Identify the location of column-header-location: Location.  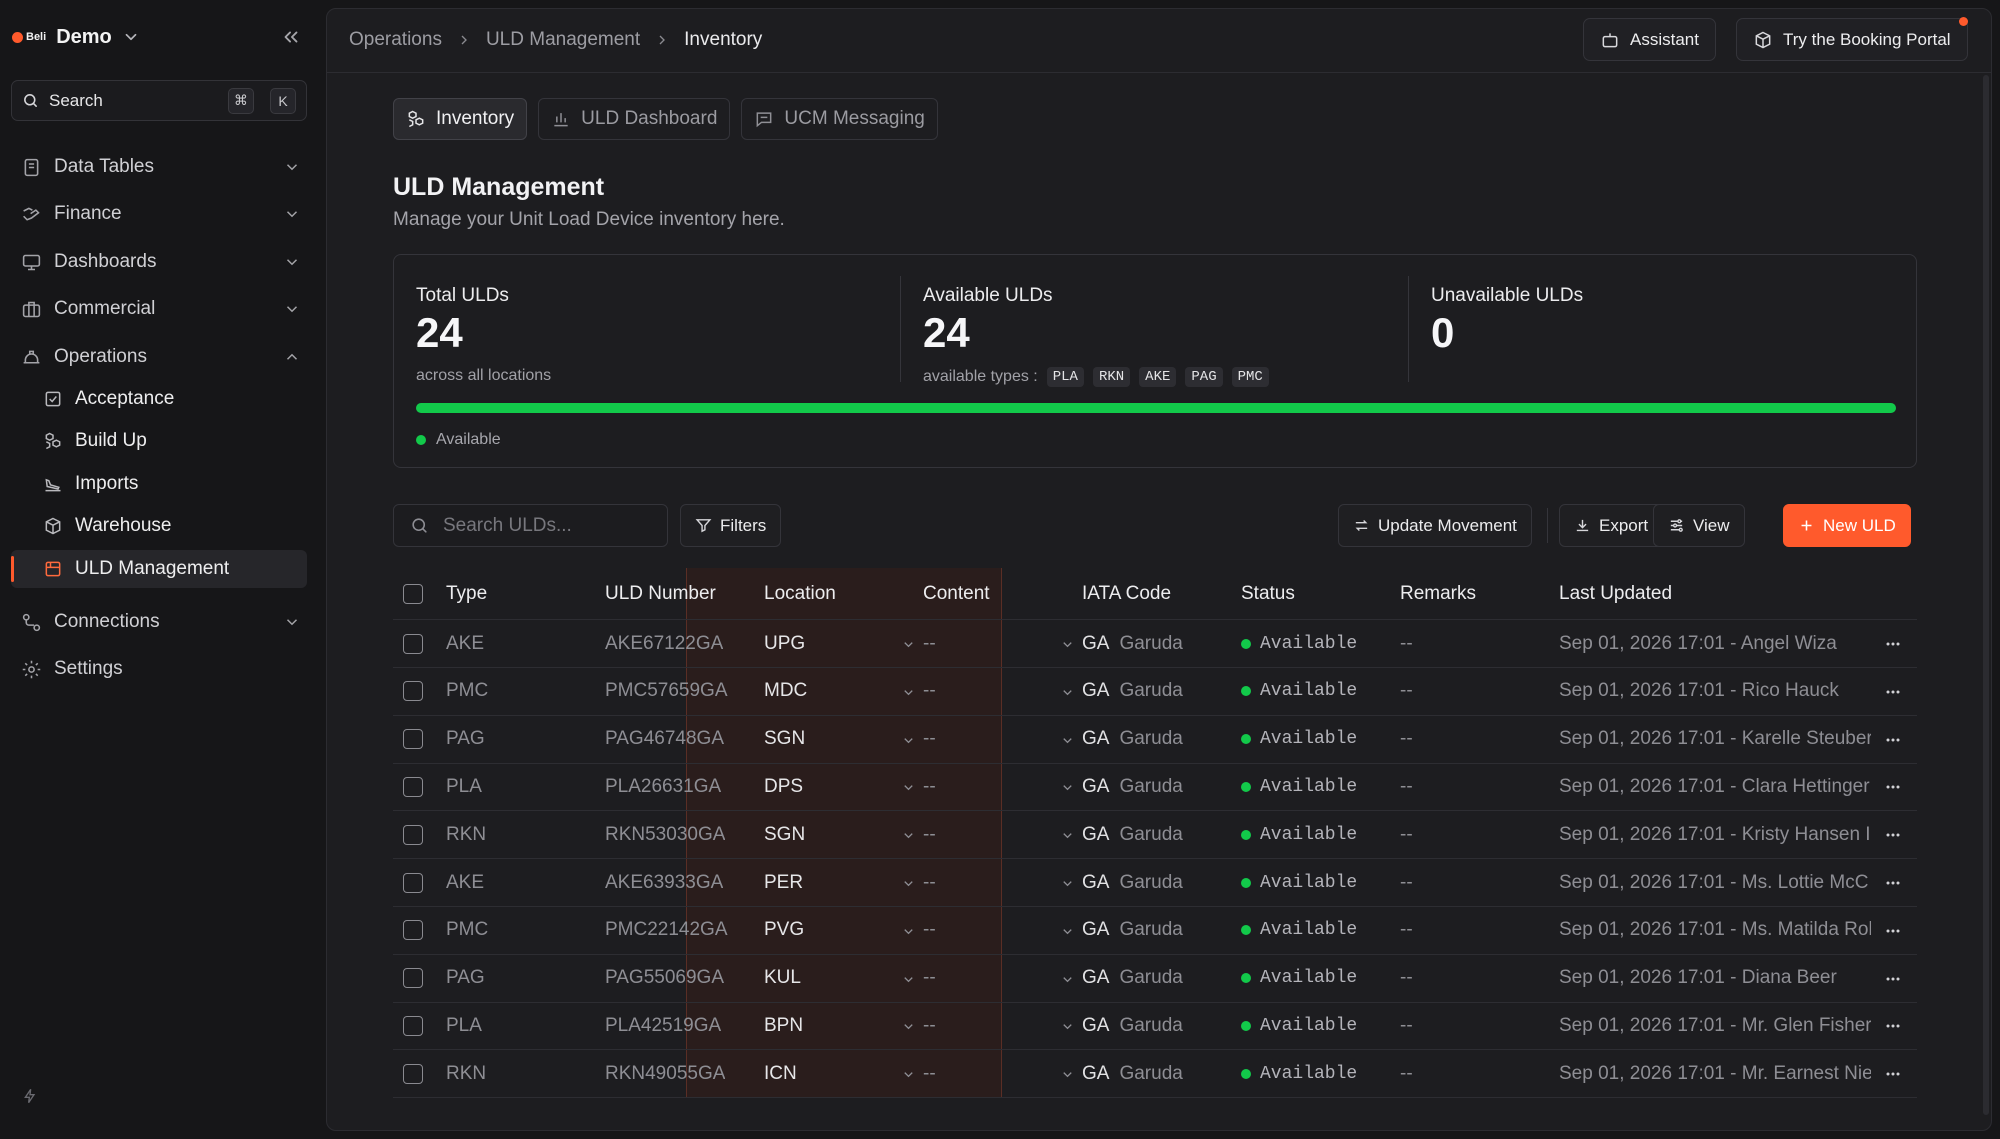
(800, 593).